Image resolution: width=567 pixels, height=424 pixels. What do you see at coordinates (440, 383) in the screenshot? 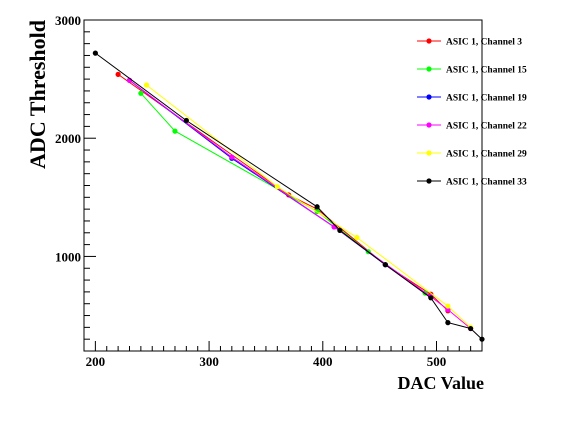
I see `x-axis-title: DAC Value` at bounding box center [440, 383].